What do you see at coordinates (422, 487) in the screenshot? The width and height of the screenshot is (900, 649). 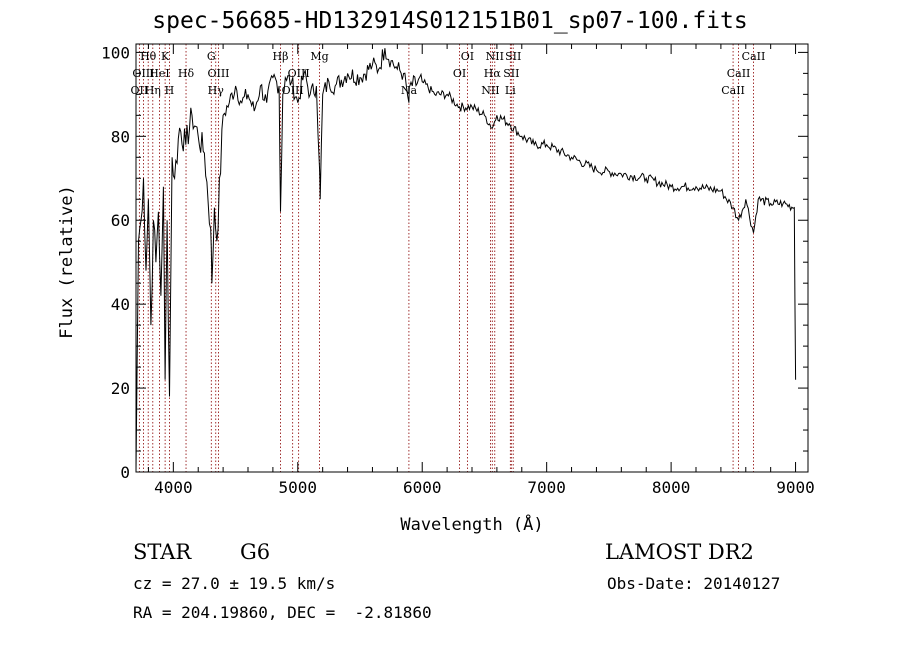 I see `x-tick-label: 6000` at bounding box center [422, 487].